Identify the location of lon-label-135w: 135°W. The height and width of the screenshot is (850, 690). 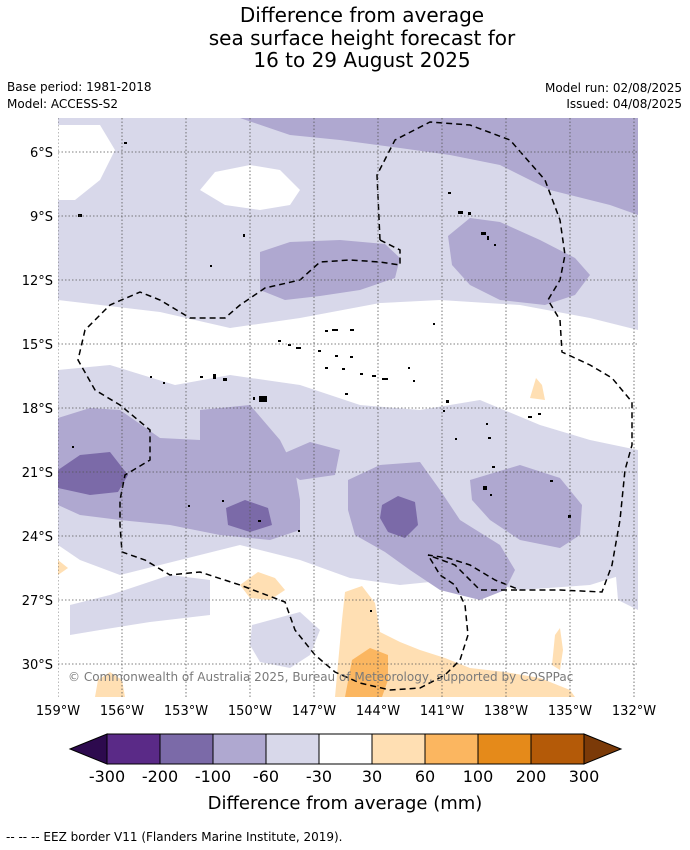
(570, 711).